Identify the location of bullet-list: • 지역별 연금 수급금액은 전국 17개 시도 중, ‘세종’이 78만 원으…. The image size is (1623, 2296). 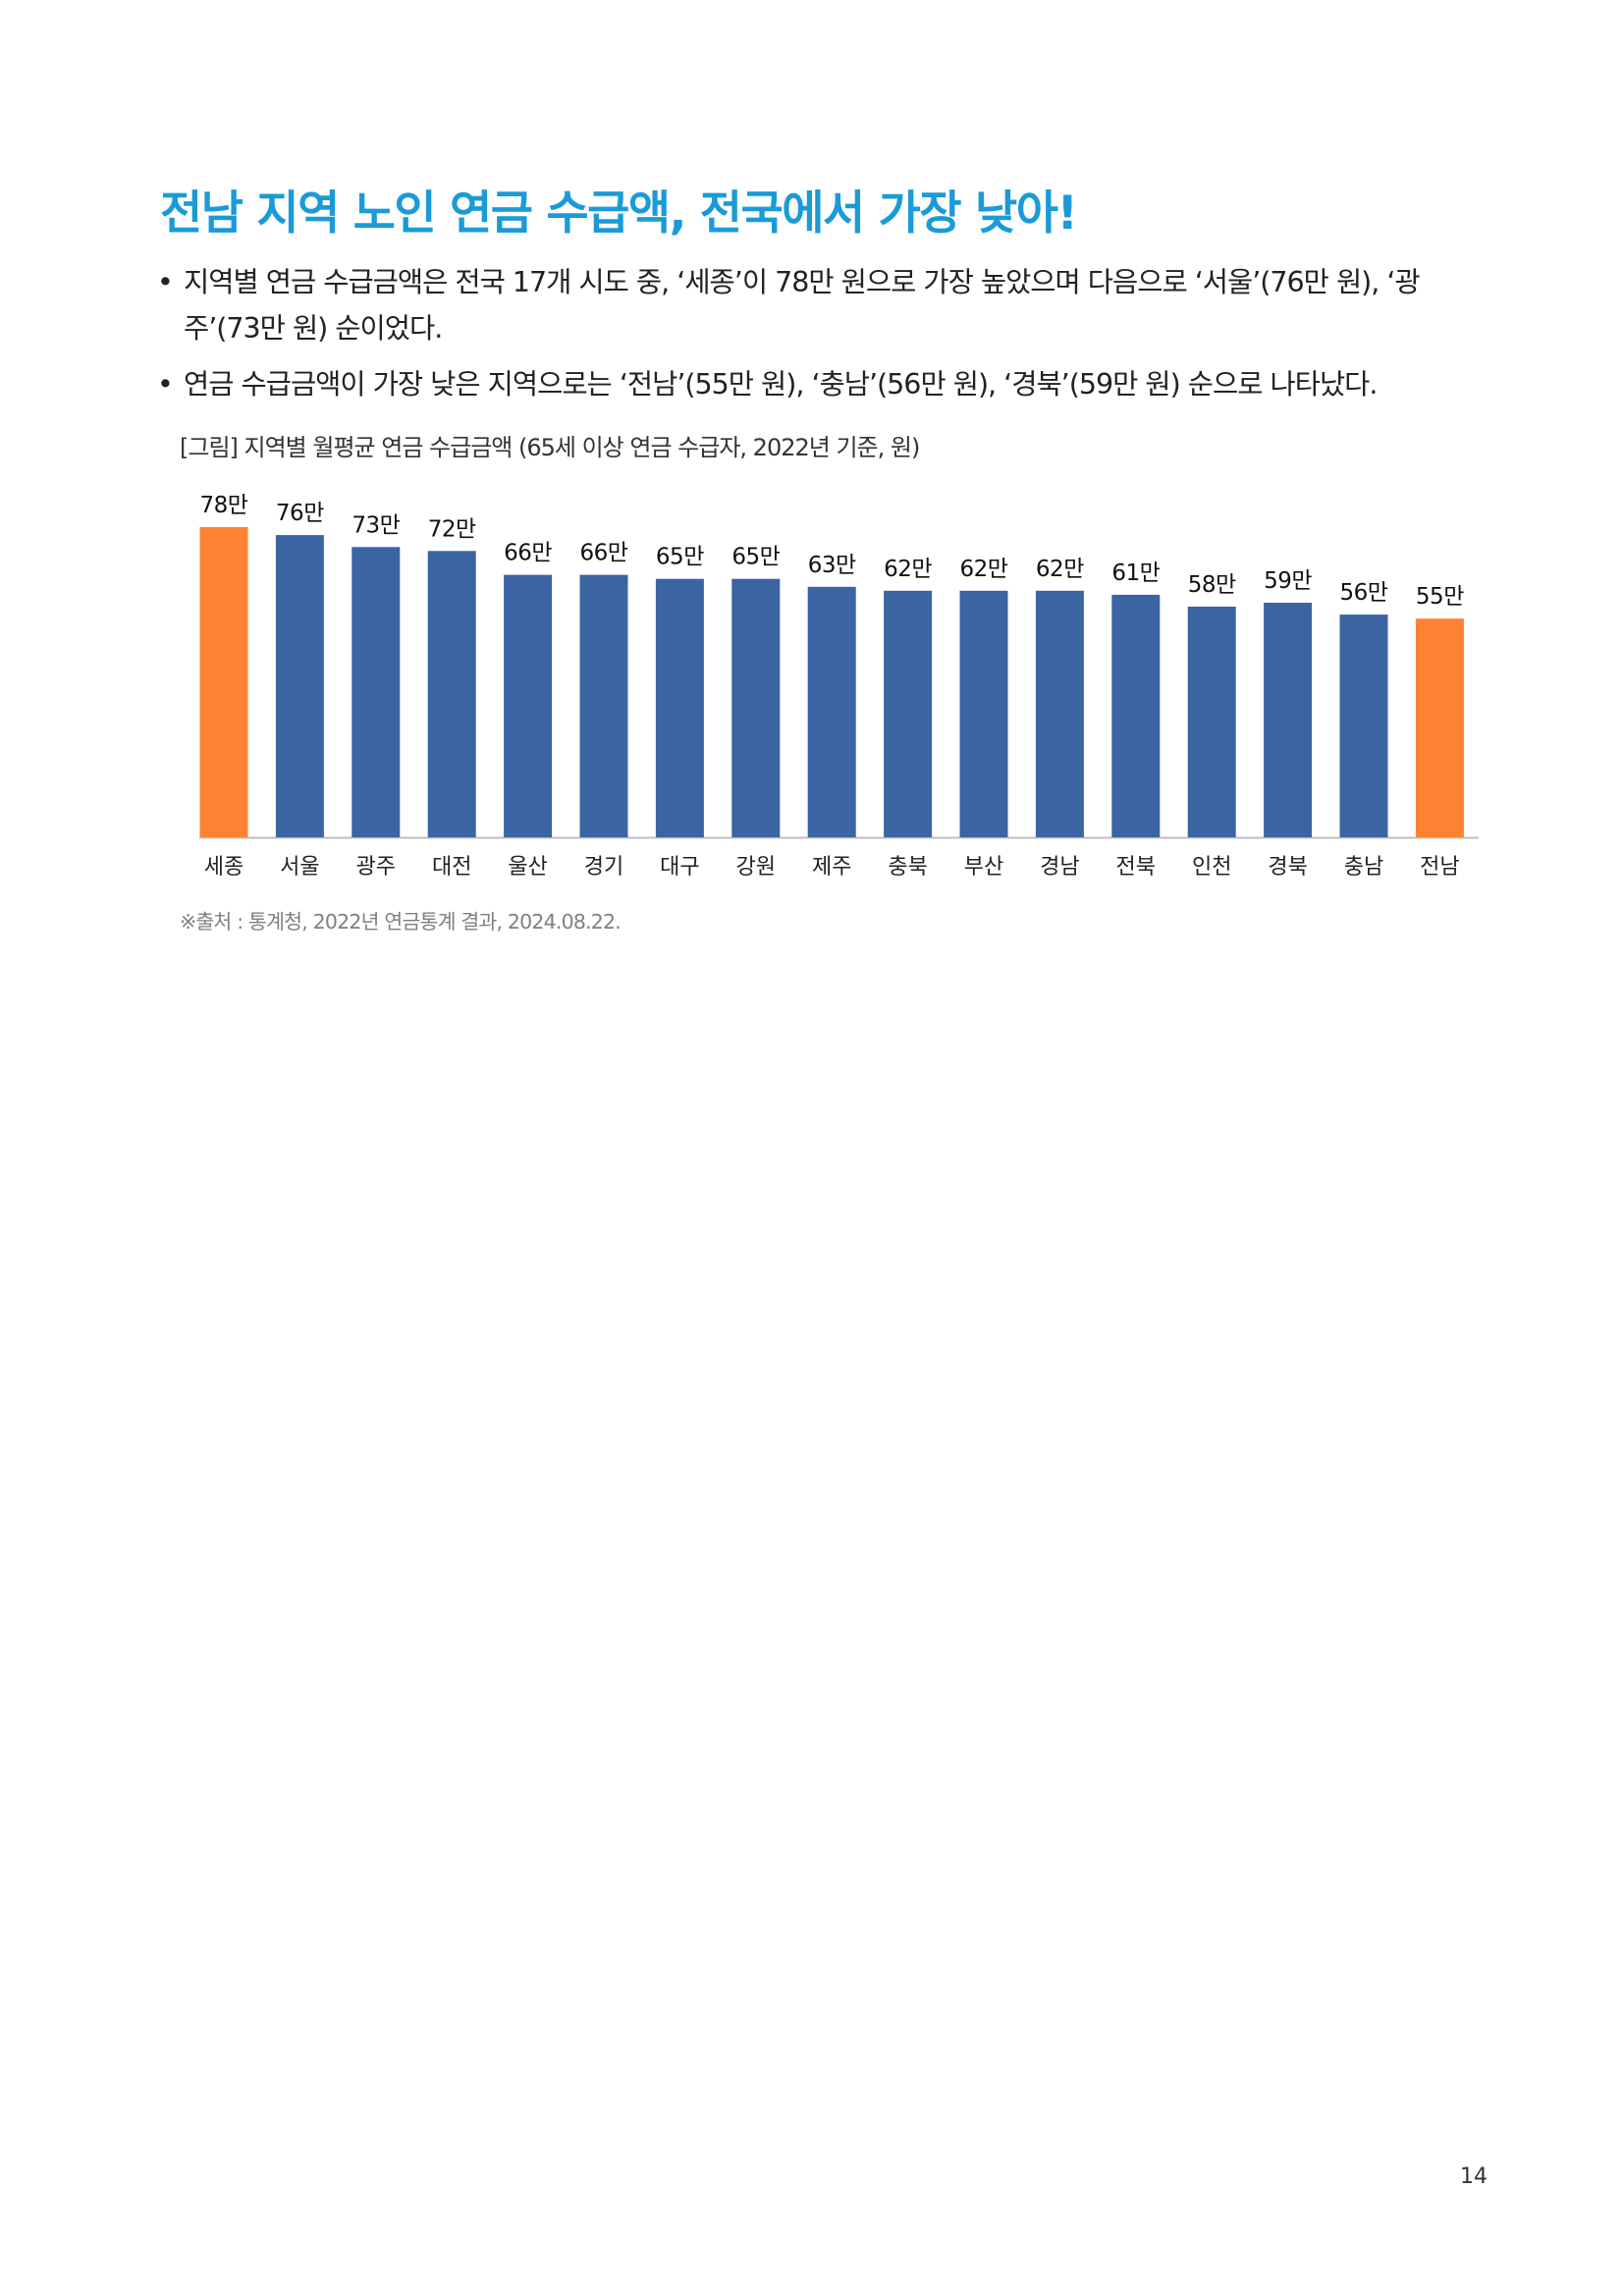
(820, 338).